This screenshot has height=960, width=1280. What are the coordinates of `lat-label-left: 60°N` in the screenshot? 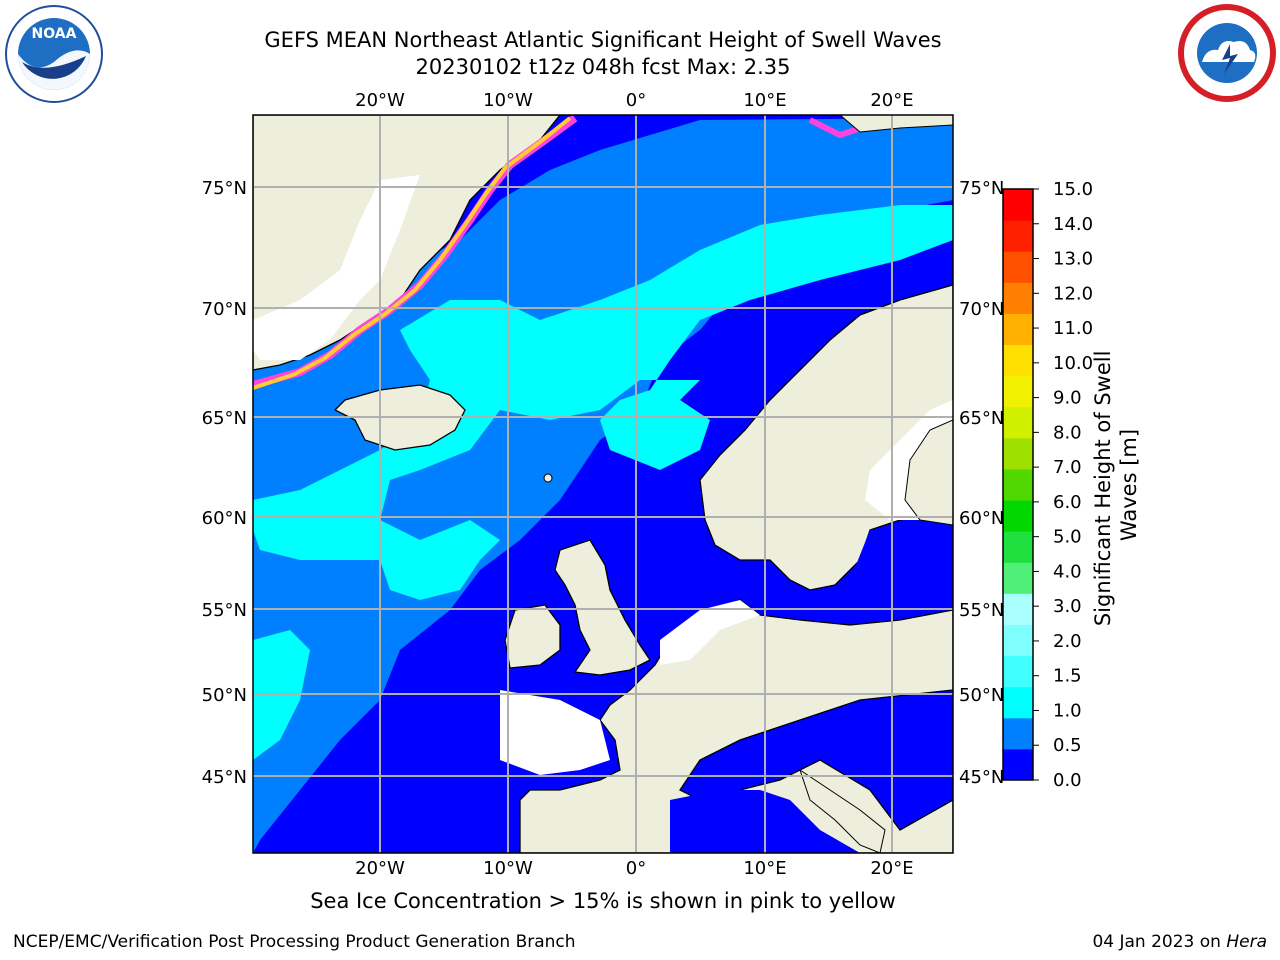 It's located at (224, 518).